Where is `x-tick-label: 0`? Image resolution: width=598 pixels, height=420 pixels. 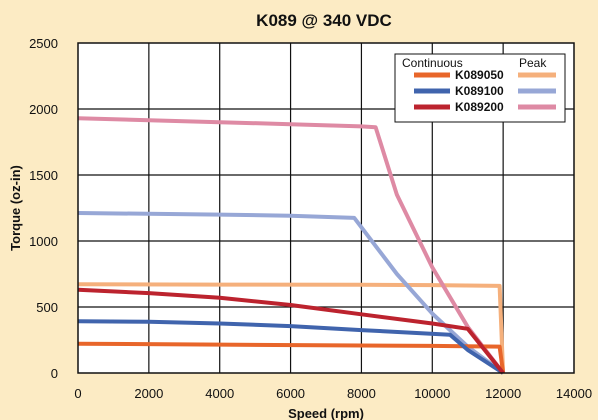 x-tick-label: 0 is located at coordinates (77, 393).